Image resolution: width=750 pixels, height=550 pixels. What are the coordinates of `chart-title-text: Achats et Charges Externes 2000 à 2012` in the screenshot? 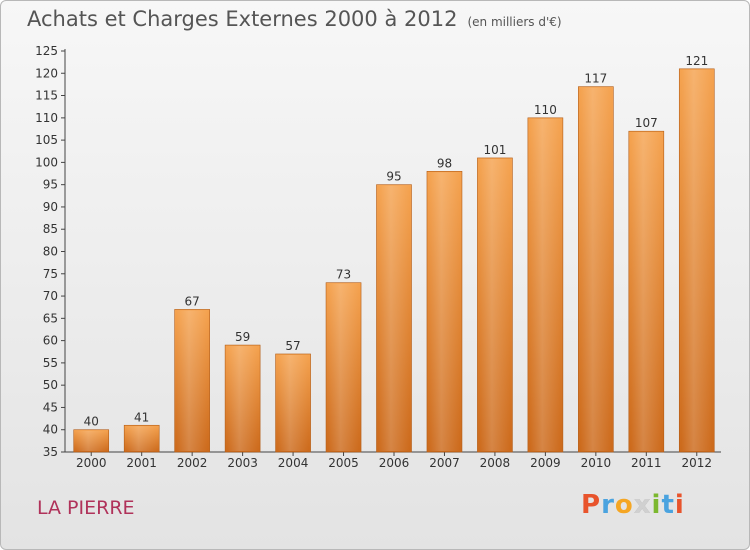 It's located at (242, 19).